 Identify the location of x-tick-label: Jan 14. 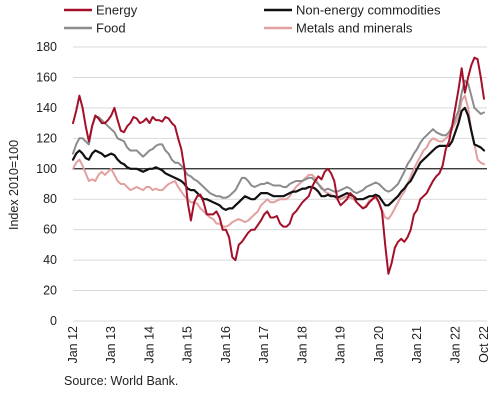
(149, 345).